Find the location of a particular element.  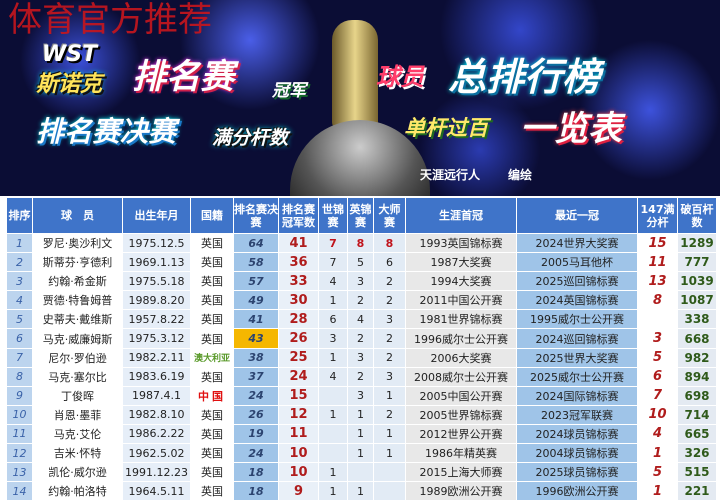

cell-player: 马克·塞尔比 is located at coordinates (77, 376).